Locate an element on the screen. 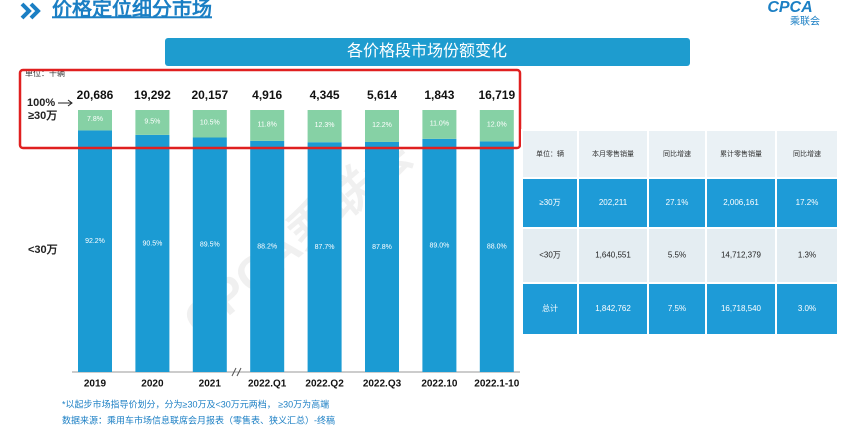 The image size is (852, 431). table-text: 3.0% is located at coordinates (807, 308).